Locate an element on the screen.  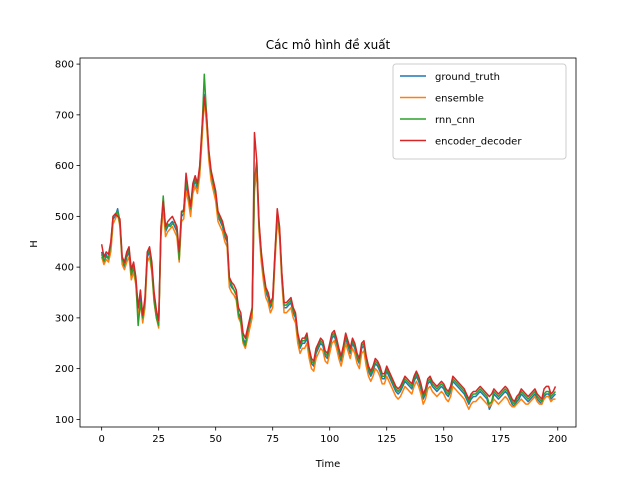
legend-label: ensemble is located at coordinates (459, 99).